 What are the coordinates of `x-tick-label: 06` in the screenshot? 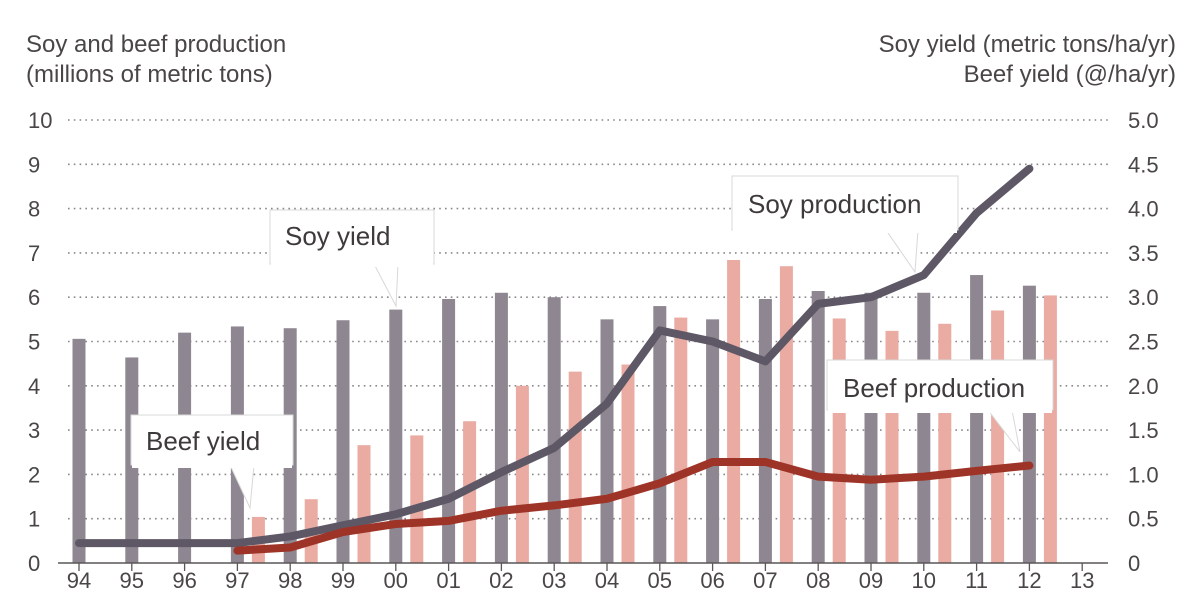 It's located at (712, 580).